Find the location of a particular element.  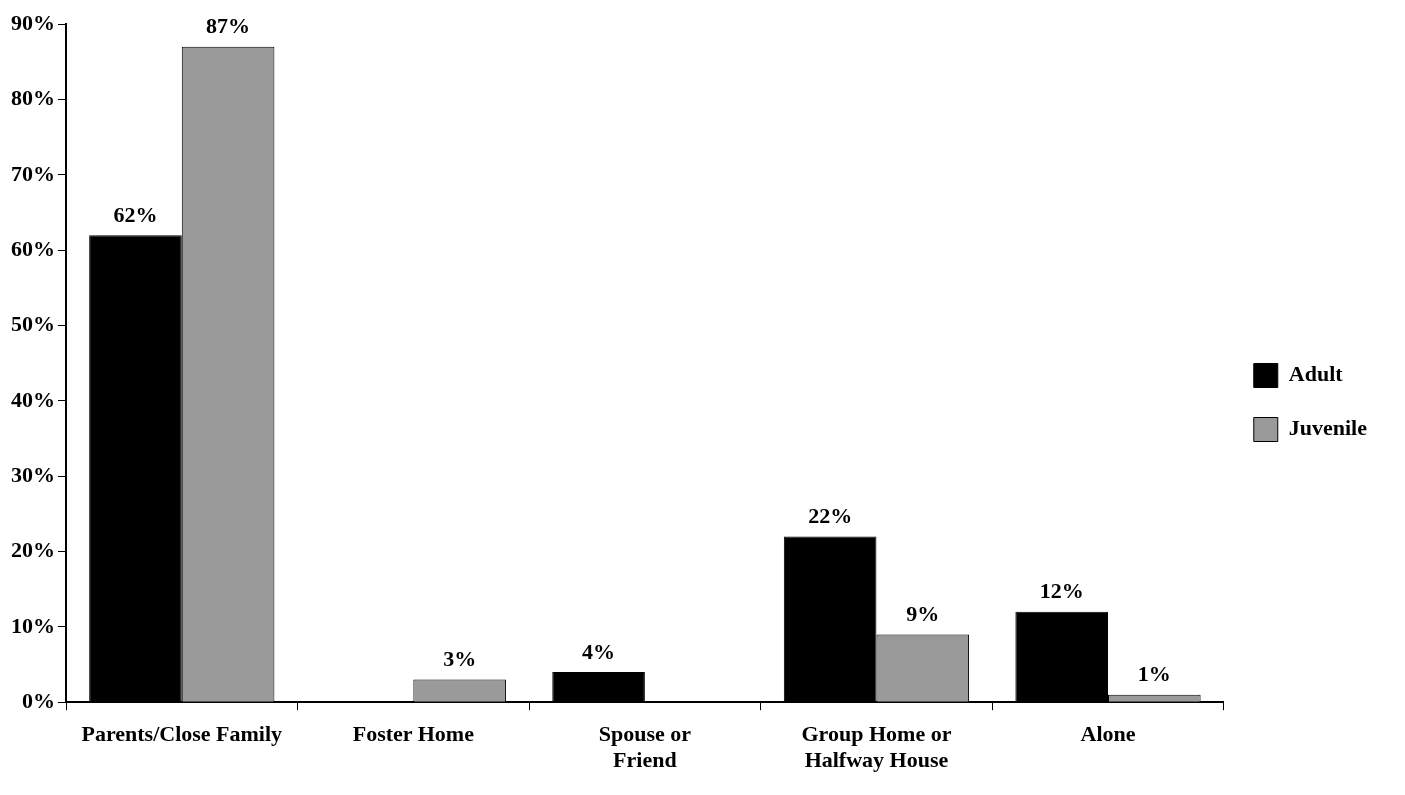

legend-label: Juvenile is located at coordinates (1328, 428).